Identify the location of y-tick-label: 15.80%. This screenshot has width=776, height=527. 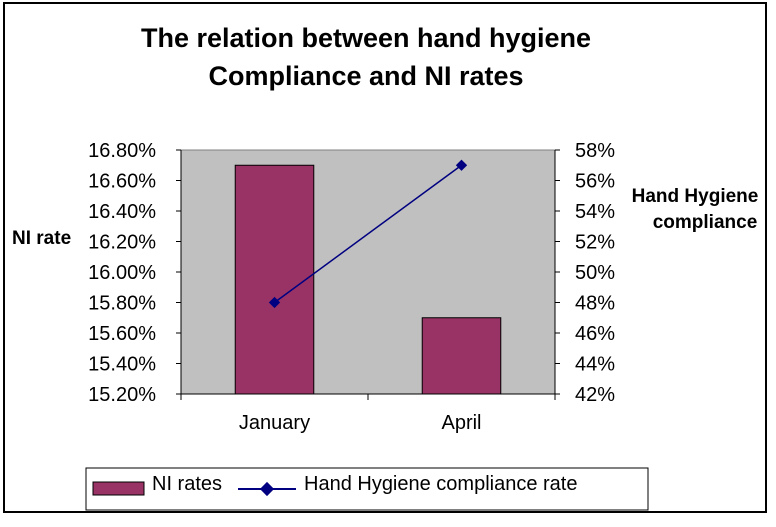
(122, 304).